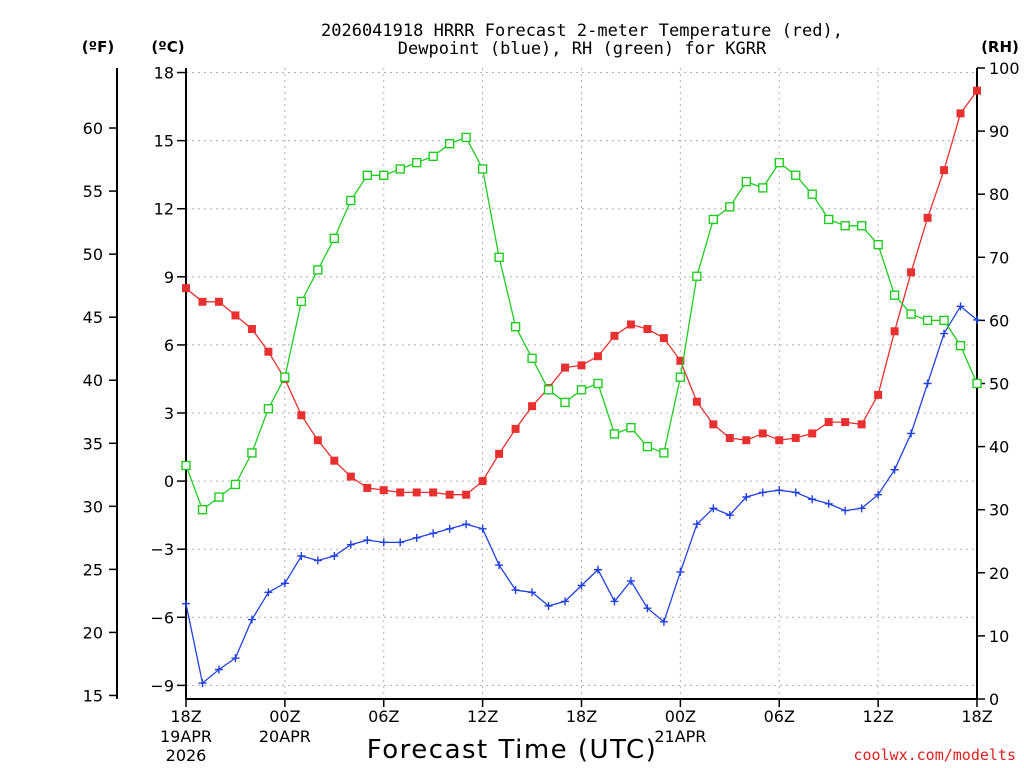  I want to click on fahrenheit-tick-label: 45, so click(93, 317).